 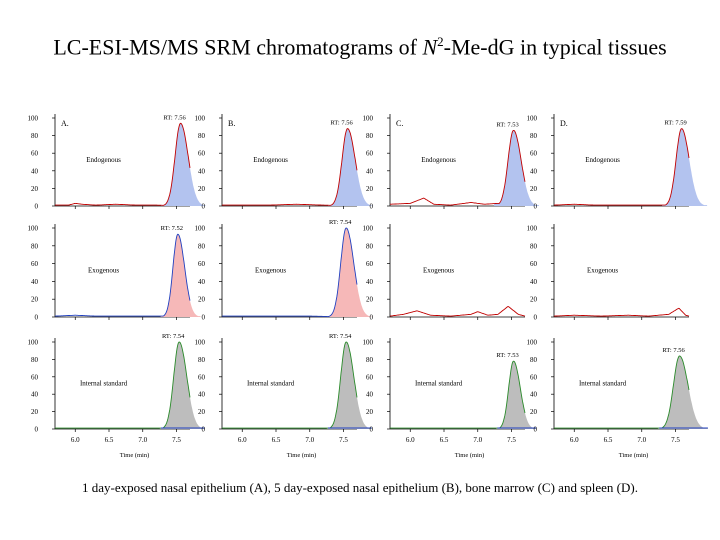 What do you see at coordinates (555, 47) in the screenshot?
I see `title-suffix: -Me-dG in typical tissues` at bounding box center [555, 47].